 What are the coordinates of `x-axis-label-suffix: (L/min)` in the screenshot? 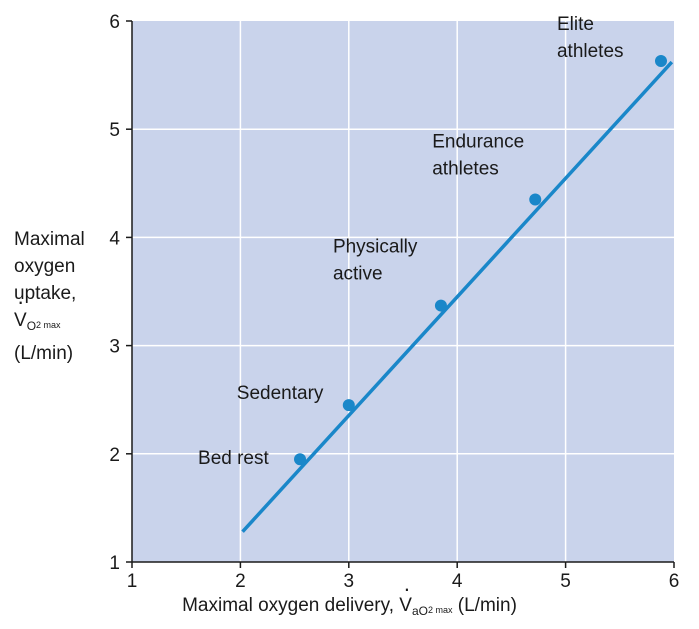 It's located at (484, 605).